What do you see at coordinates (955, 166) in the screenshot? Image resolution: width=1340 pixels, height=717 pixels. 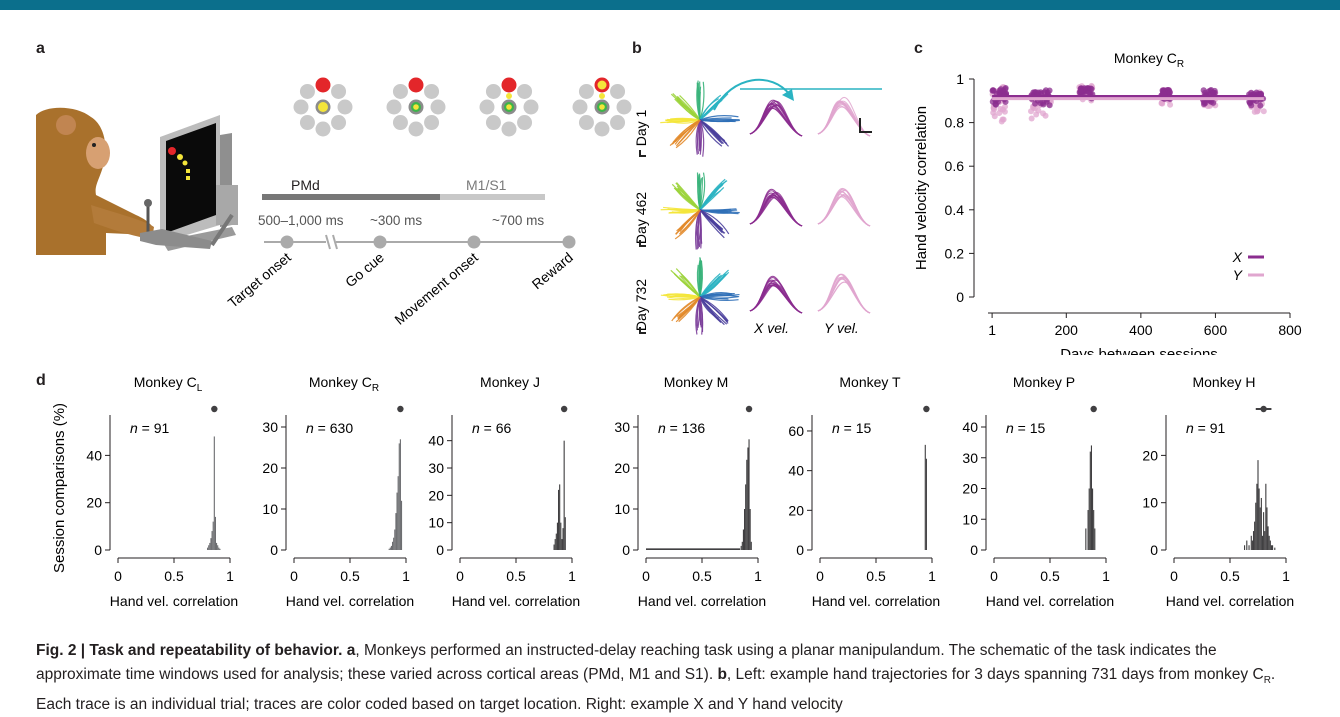 I see `y-tick-label: 0.6` at bounding box center [955, 166].